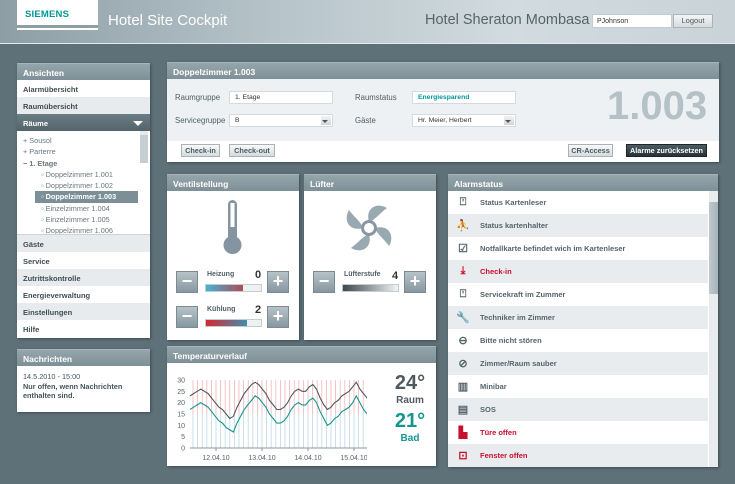  What do you see at coordinates (39, 152) in the screenshot?
I see `tree-item: + Parterre` at bounding box center [39, 152].